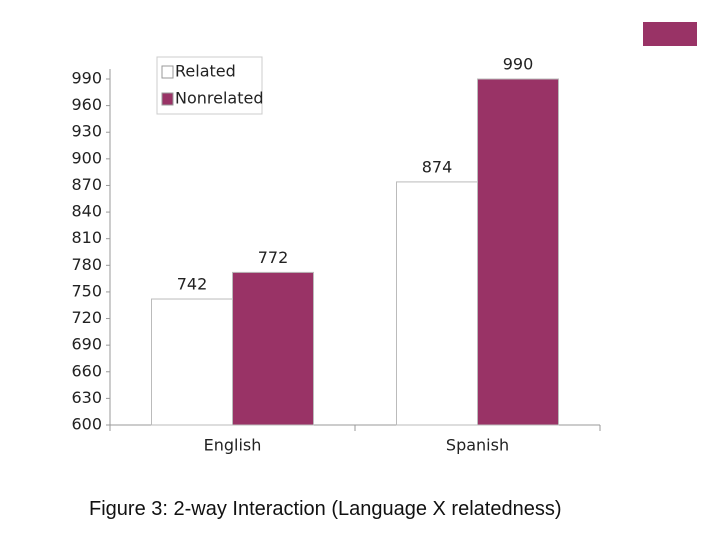 The height and width of the screenshot is (540, 720). Describe the element at coordinates (86, 211) in the screenshot. I see `y-tick-label: 840` at that location.